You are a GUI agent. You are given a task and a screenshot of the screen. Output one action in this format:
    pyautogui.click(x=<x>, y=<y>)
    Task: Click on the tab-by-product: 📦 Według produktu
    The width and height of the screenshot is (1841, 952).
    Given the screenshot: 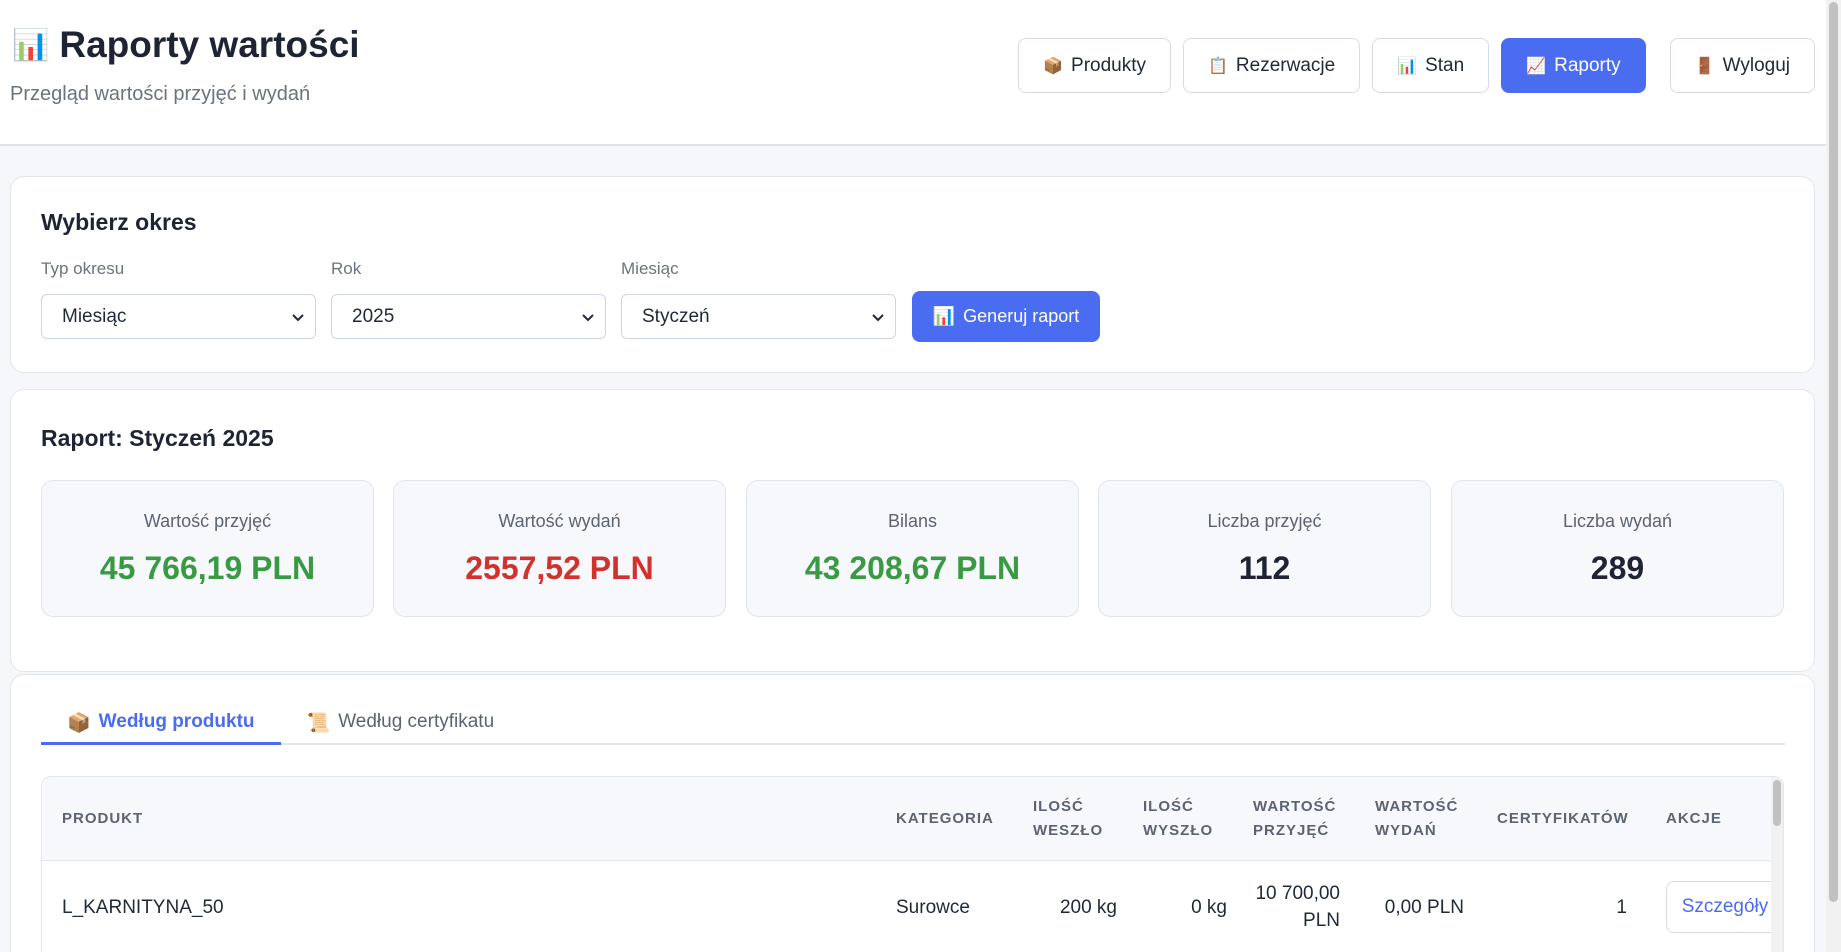 What is the action you would take?
    pyautogui.click(x=161, y=728)
    